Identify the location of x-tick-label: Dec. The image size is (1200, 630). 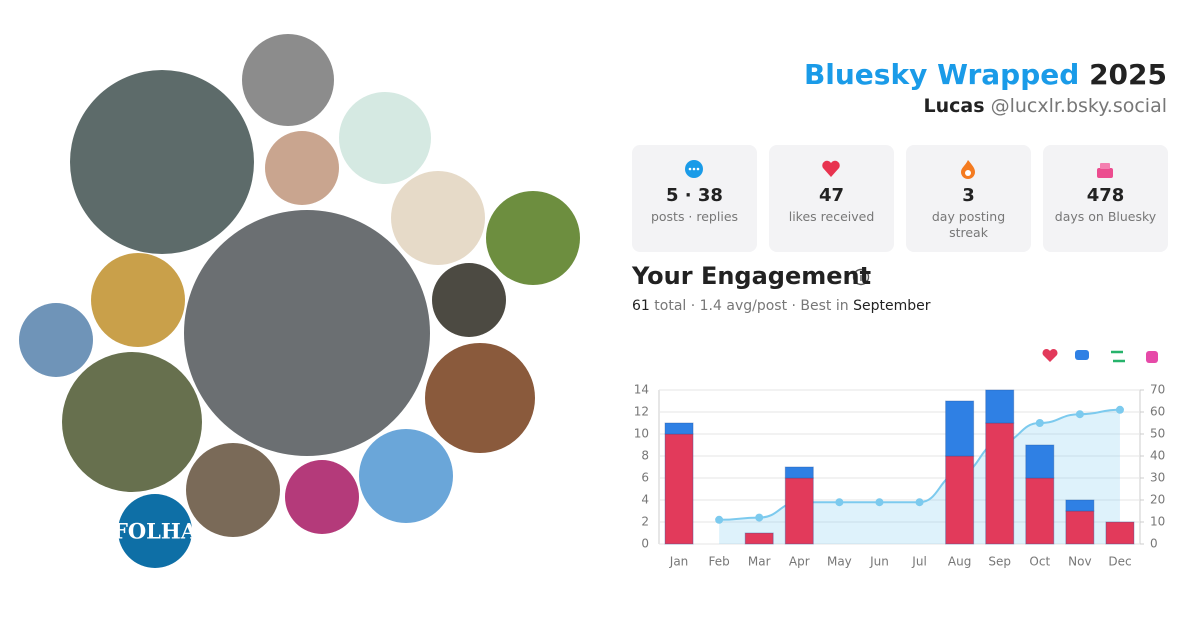
(1119, 562).